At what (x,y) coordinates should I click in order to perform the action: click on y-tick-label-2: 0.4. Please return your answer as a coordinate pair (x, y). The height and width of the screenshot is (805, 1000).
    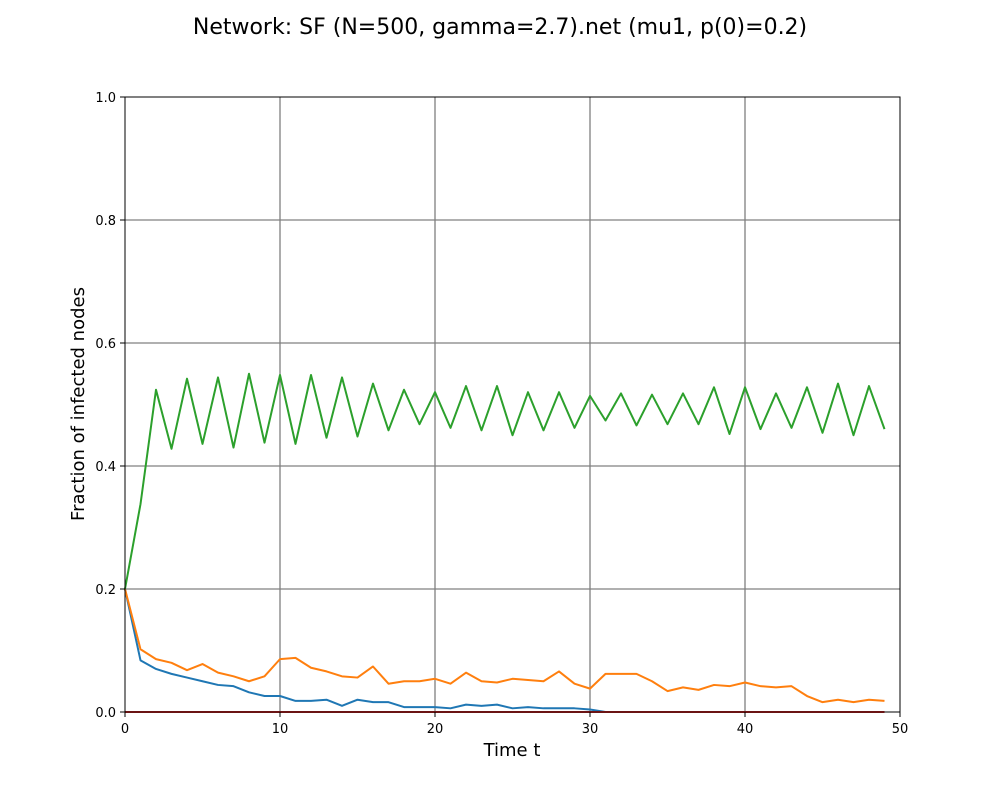
    Looking at the image, I should click on (105, 467).